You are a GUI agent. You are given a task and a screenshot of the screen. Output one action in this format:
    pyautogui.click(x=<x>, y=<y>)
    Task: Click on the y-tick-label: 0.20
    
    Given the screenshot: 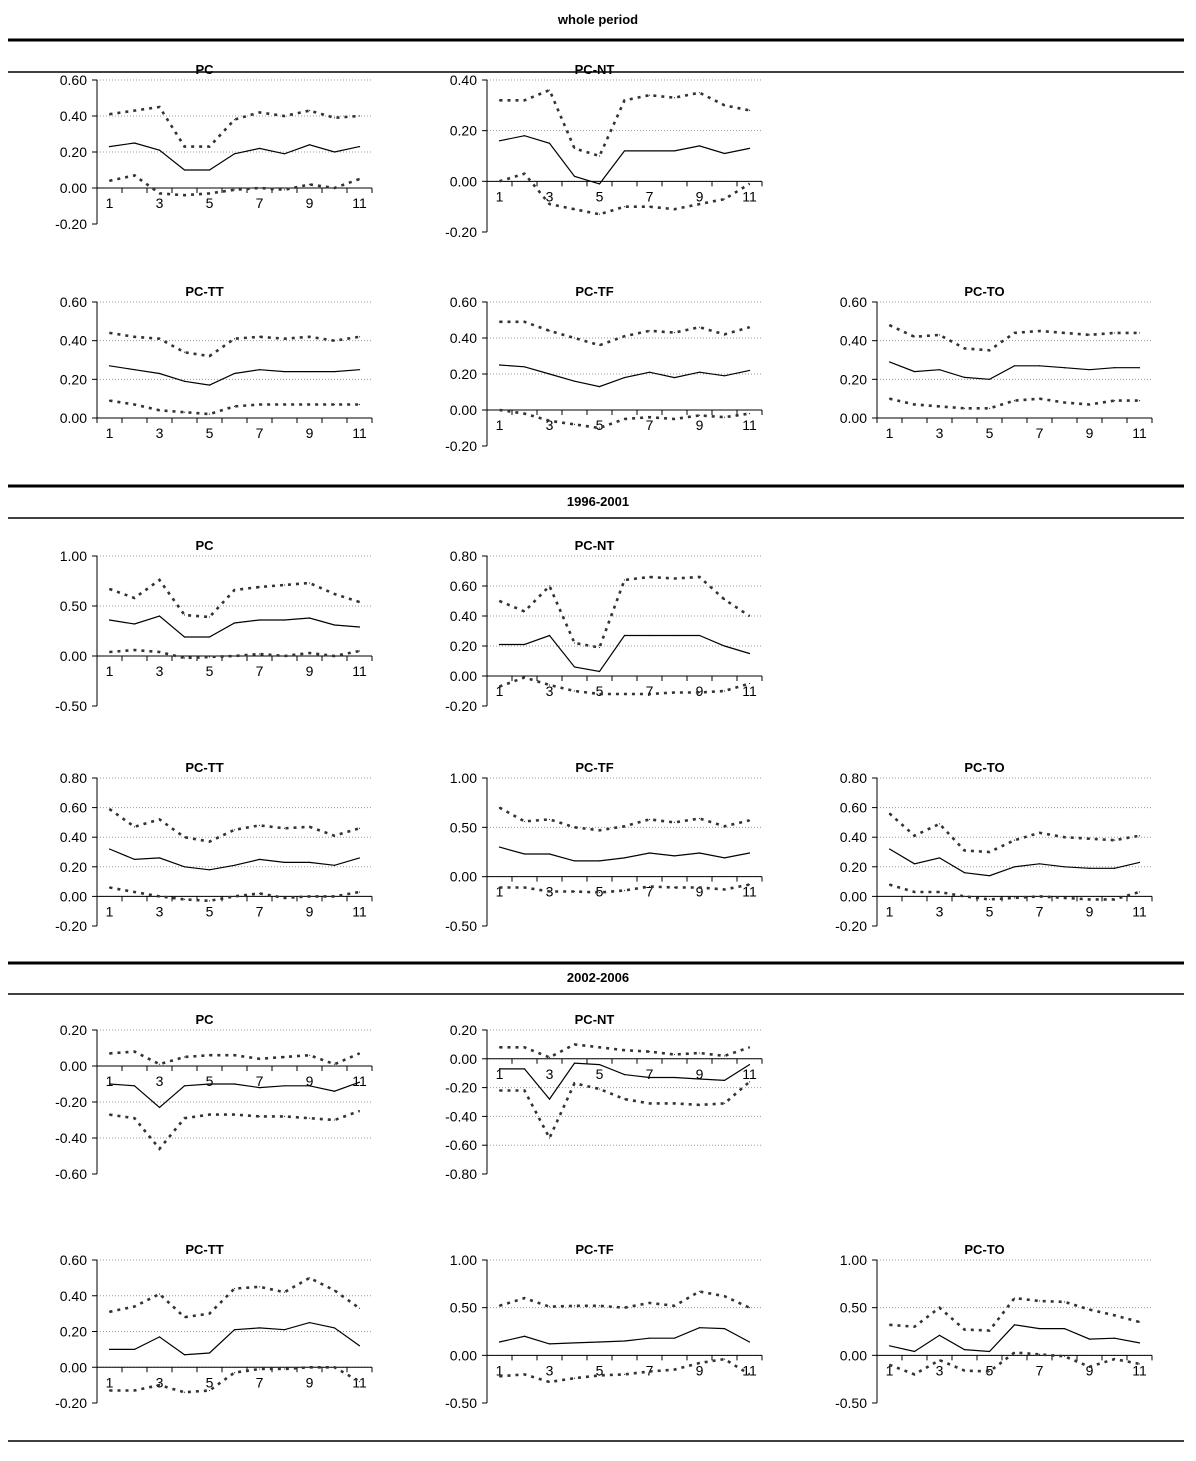 What is the action you would take?
    pyautogui.click(x=73, y=867)
    